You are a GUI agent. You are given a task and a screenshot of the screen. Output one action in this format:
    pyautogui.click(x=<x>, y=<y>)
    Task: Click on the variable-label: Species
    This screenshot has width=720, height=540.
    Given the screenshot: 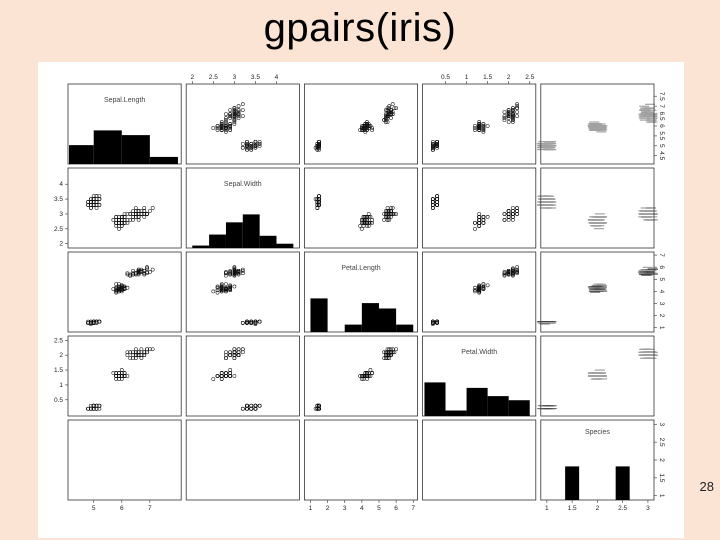 What is the action you would take?
    pyautogui.click(x=597, y=432)
    